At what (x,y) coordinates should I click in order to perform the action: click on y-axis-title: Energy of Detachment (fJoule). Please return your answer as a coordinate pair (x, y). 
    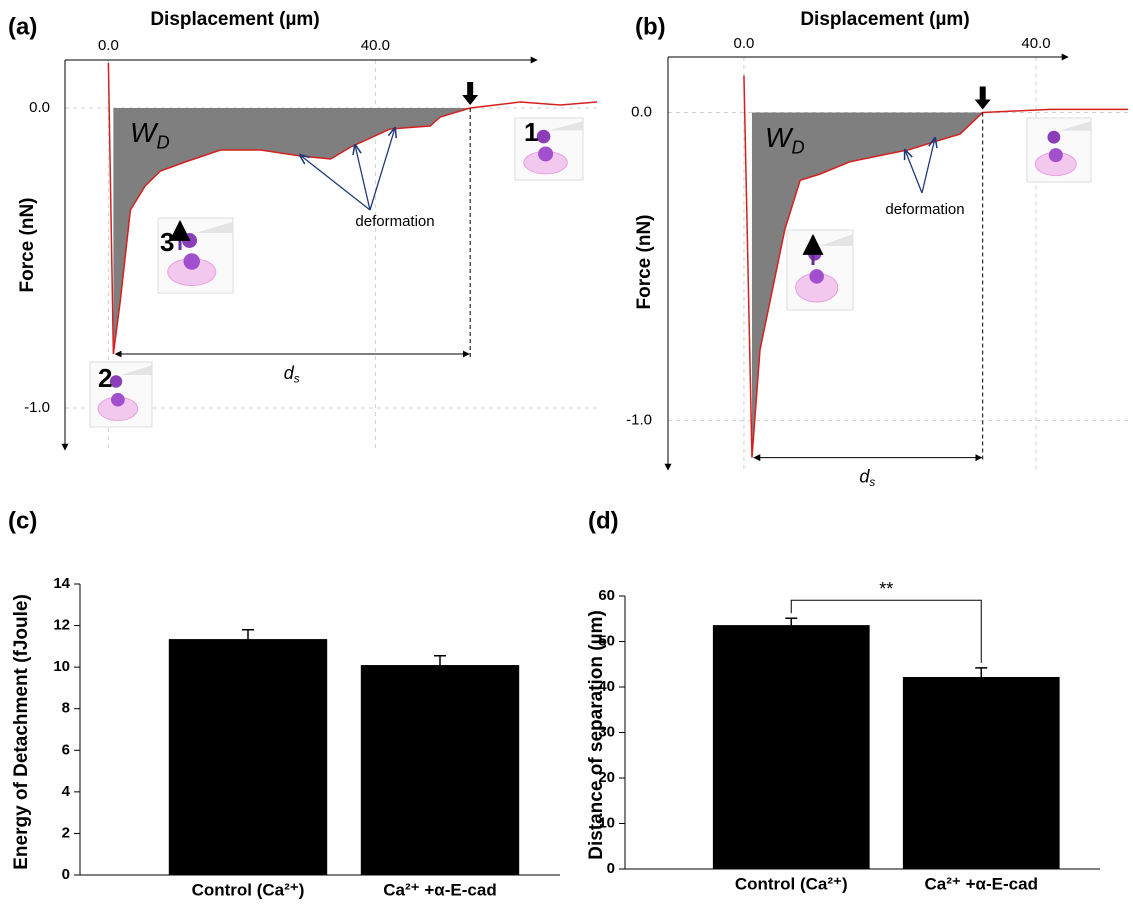
    Looking at the image, I should click on (21, 732).